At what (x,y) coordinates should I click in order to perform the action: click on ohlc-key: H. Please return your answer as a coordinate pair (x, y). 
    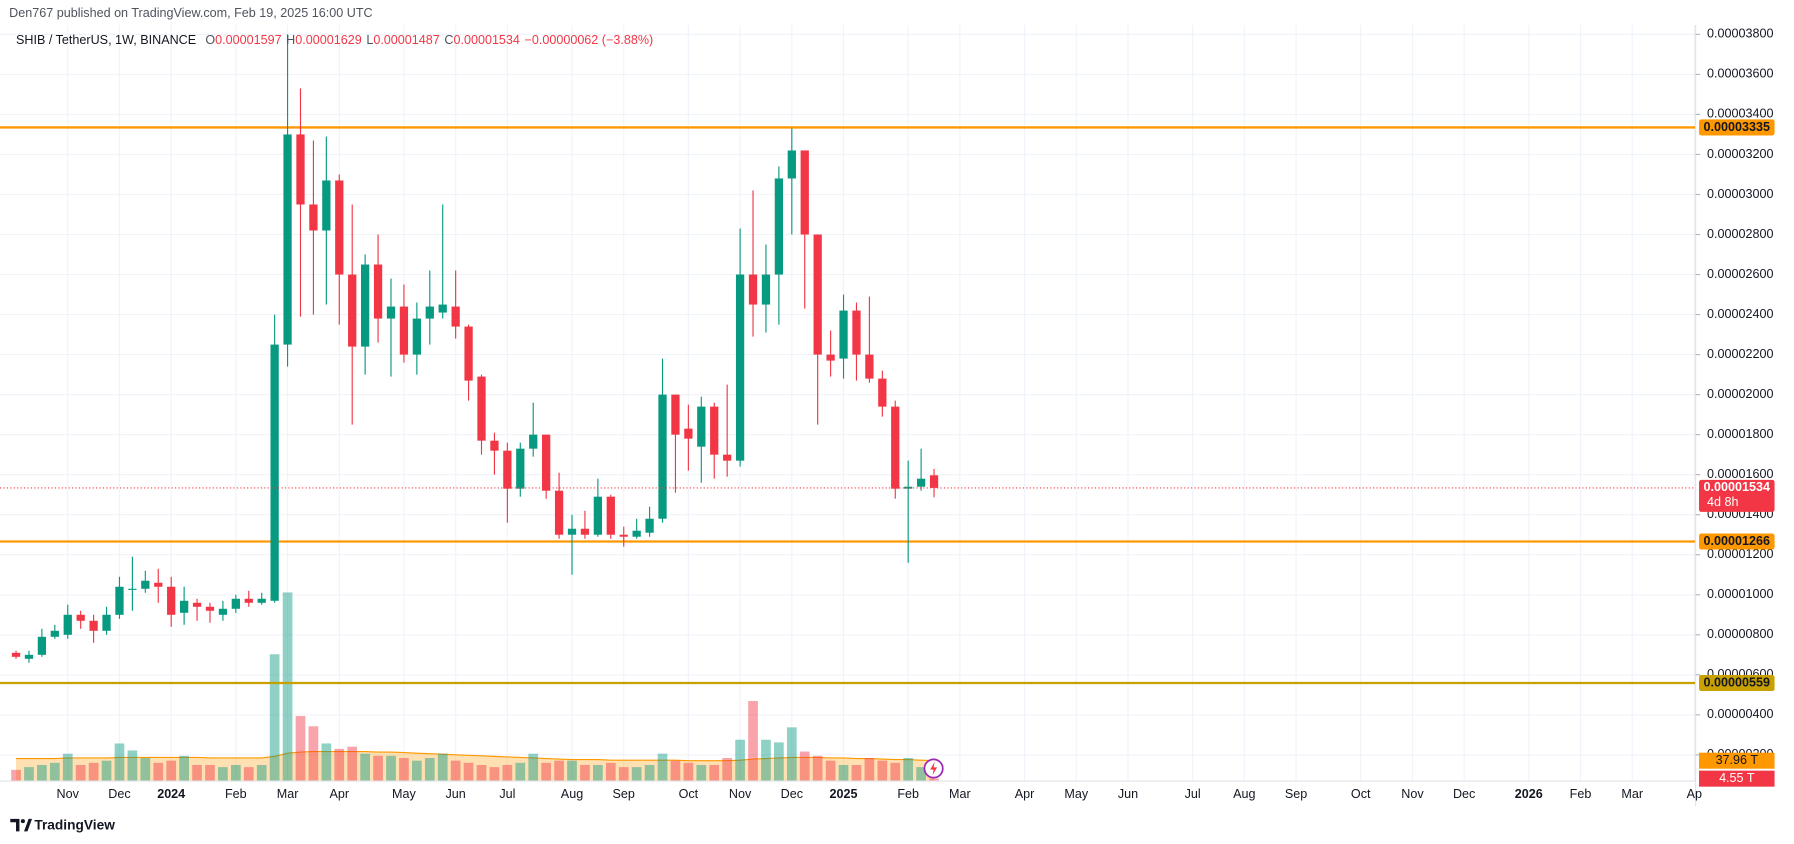
    Looking at the image, I should click on (290, 41).